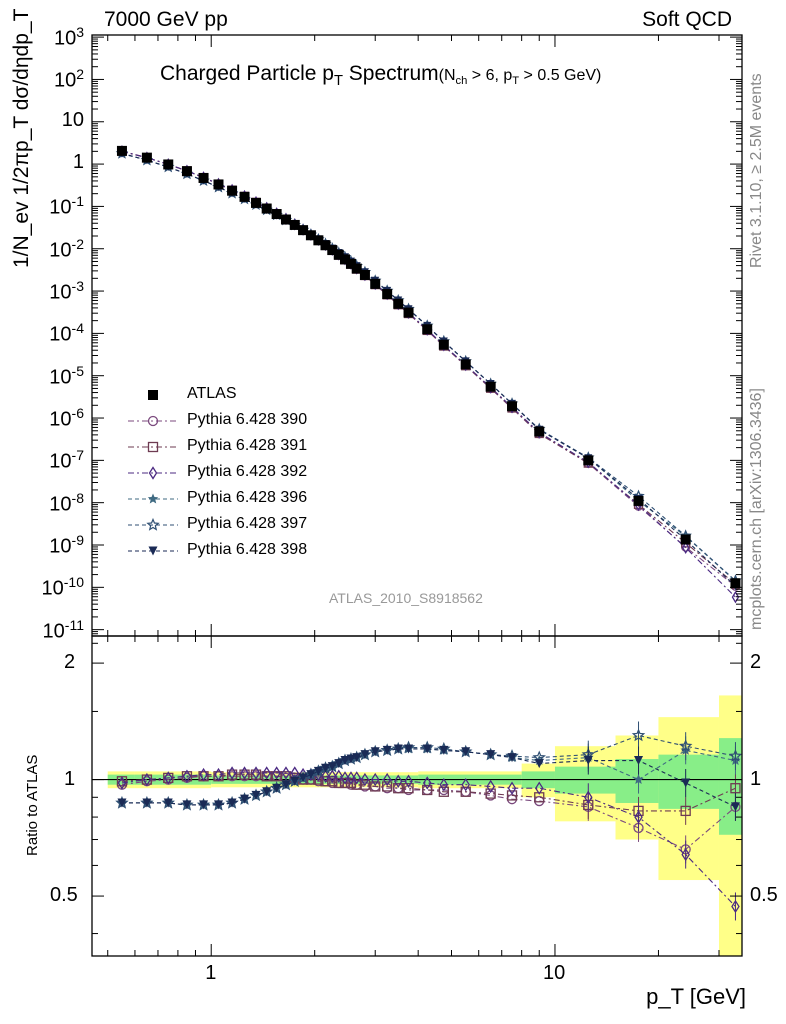 Image resolution: width=786 pixels, height=1024 pixels. What do you see at coordinates (166, 19) in the screenshot?
I see `header-left: 7000 GeV pp` at bounding box center [166, 19].